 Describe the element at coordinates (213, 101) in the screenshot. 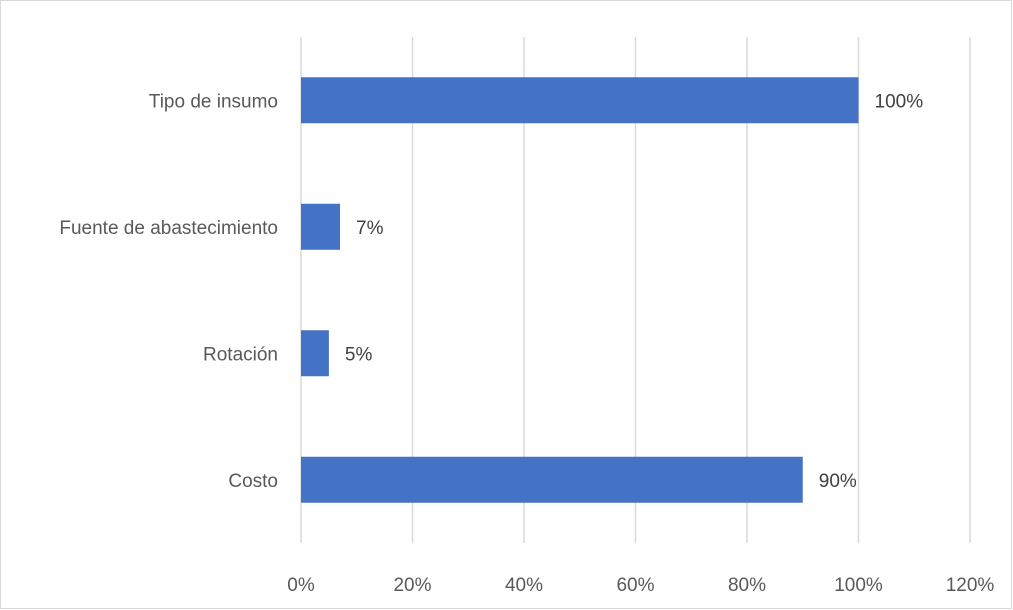

I see `category-label: Tipo de insumo` at that location.